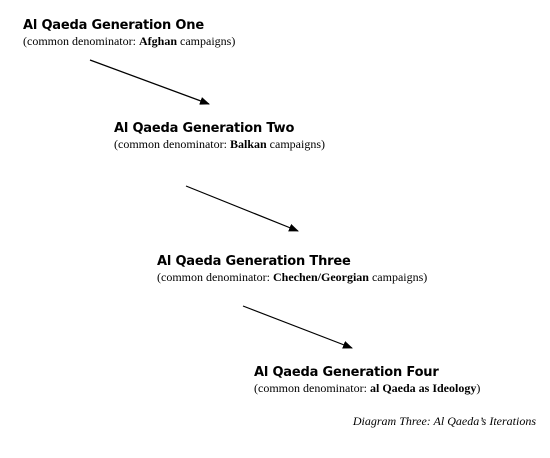 The image size is (550, 458). I want to click on arrow-gen3-to-gen4, so click(297, 327).